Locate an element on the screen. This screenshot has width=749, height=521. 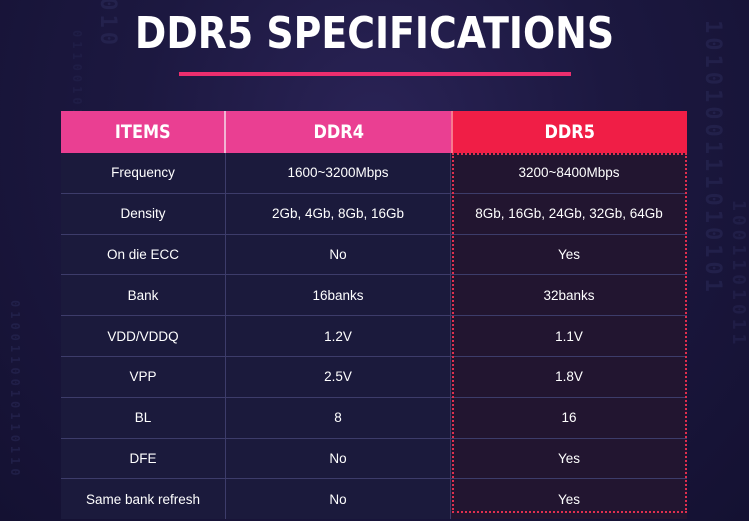
item-cell: Same bank refresh is located at coordinates (143, 499).